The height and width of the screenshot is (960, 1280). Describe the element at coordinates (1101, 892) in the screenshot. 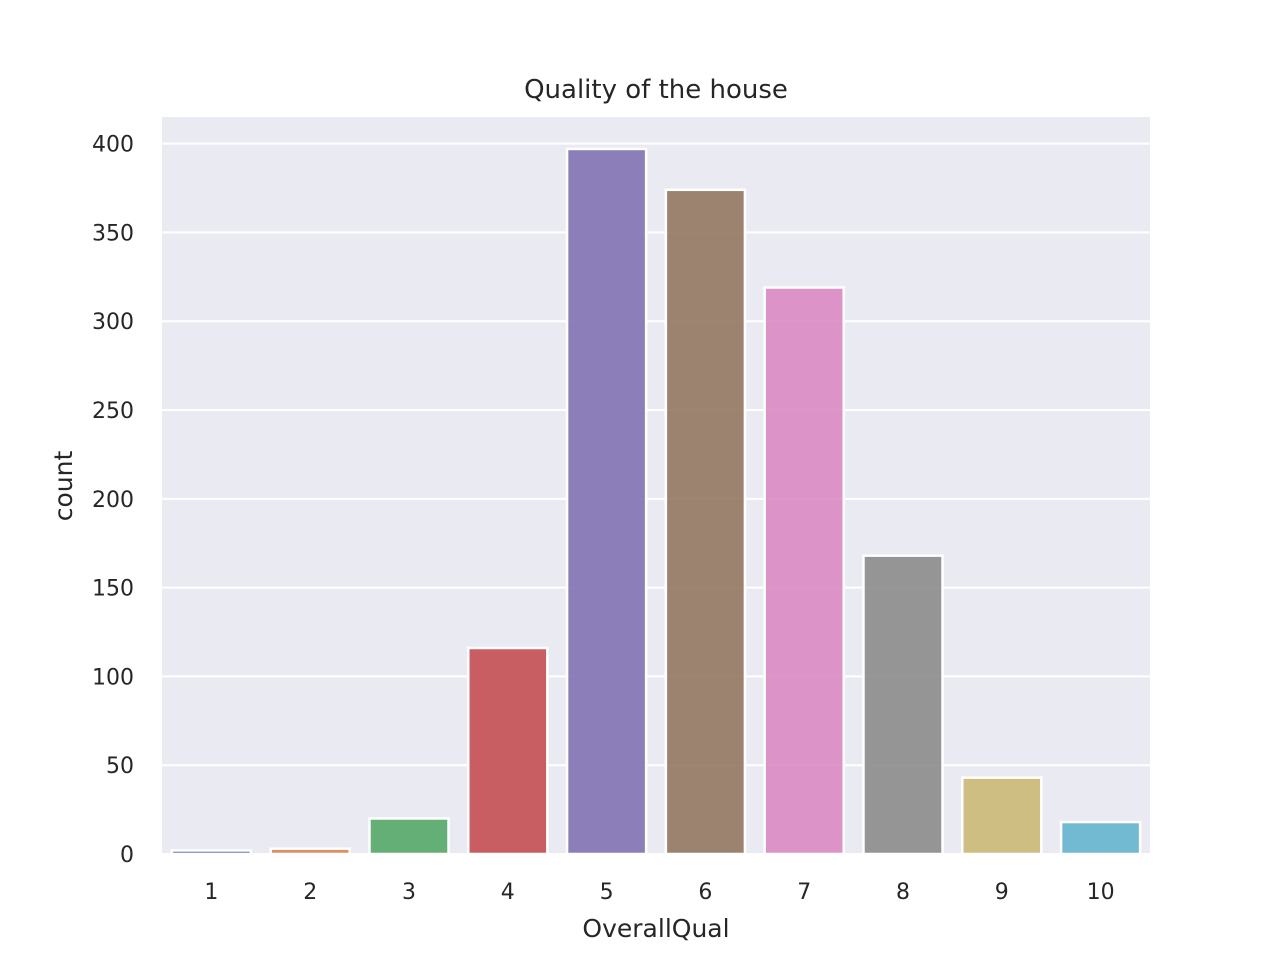

I see `x-tick-label: 10` at that location.